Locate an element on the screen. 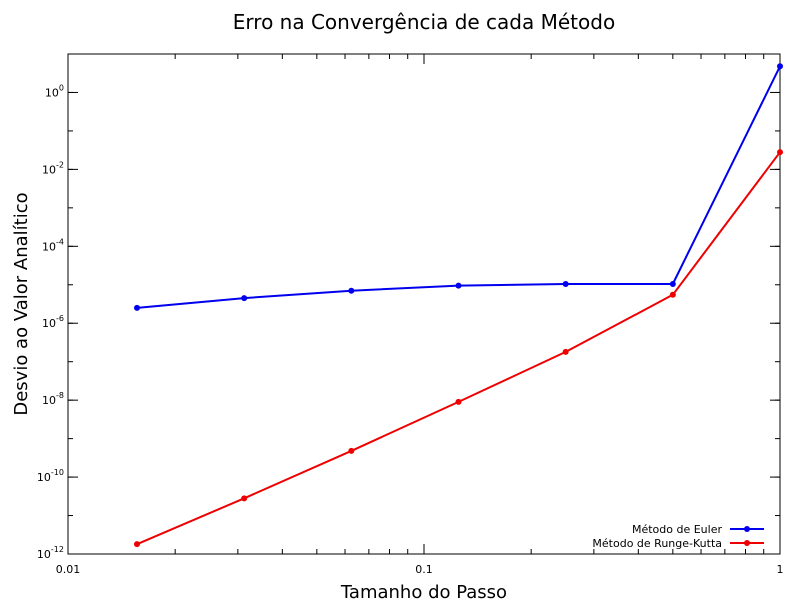 This screenshot has height=604, width=800. x-tick-label: 0.01 is located at coordinates (68, 569).